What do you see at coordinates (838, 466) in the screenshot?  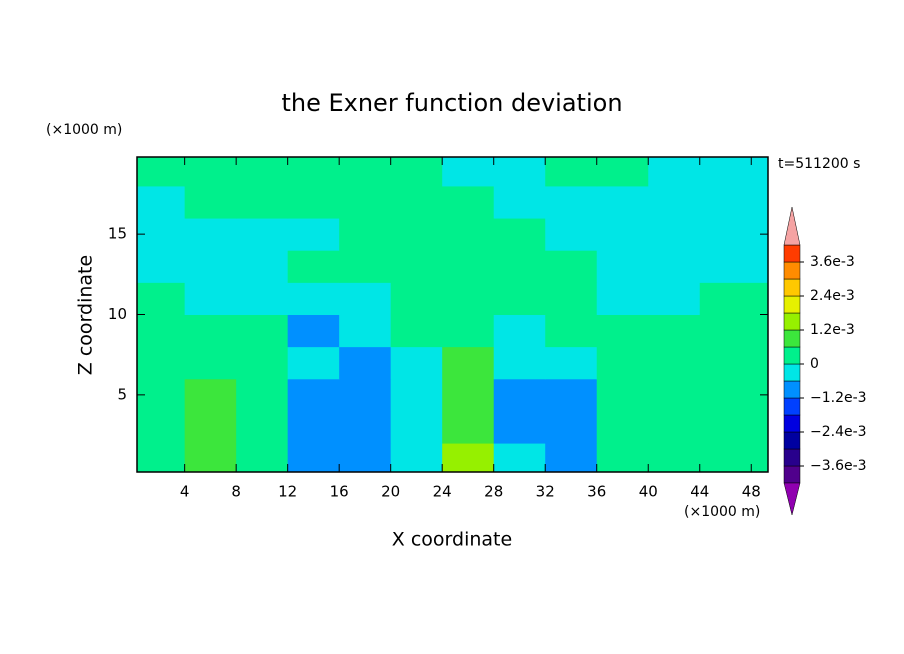 I see `colorbar-tick-label: −3.6e-3` at bounding box center [838, 466].